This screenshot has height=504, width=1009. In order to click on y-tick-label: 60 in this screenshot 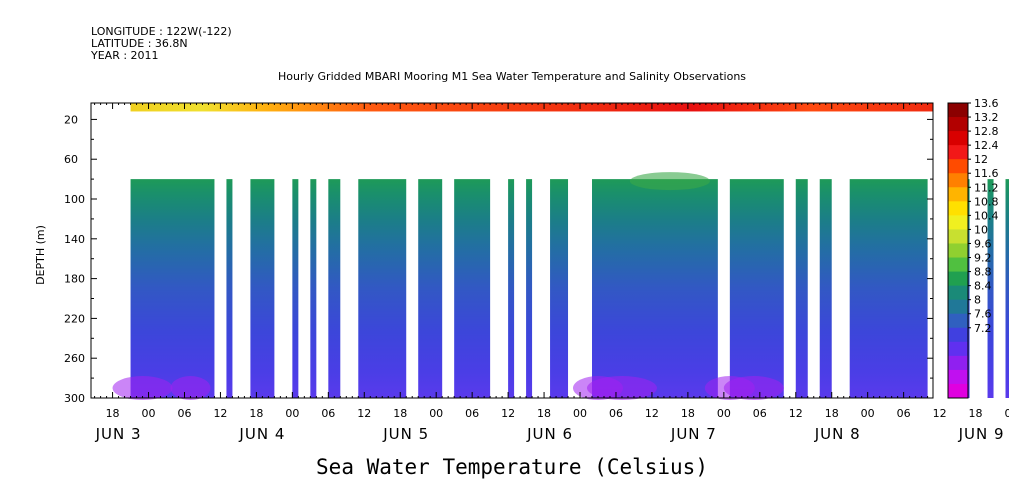, I will do `click(71, 159)`.